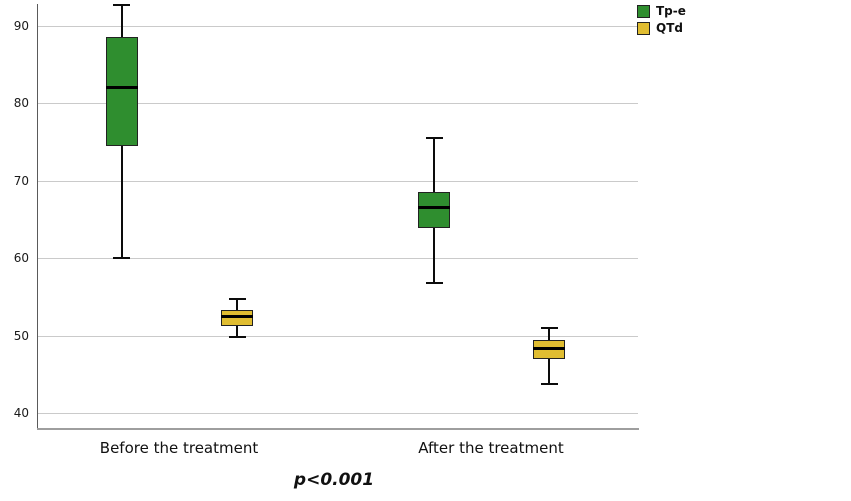 The height and width of the screenshot is (501, 851). What do you see at coordinates (643, 28) in the screenshot?
I see `qtd-color-swatch` at bounding box center [643, 28].